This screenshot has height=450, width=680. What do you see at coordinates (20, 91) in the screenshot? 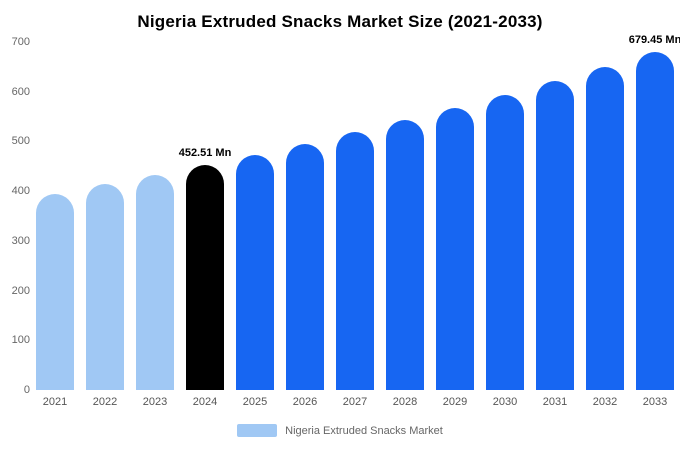
I see `y-tick-label: 600` at bounding box center [20, 91].